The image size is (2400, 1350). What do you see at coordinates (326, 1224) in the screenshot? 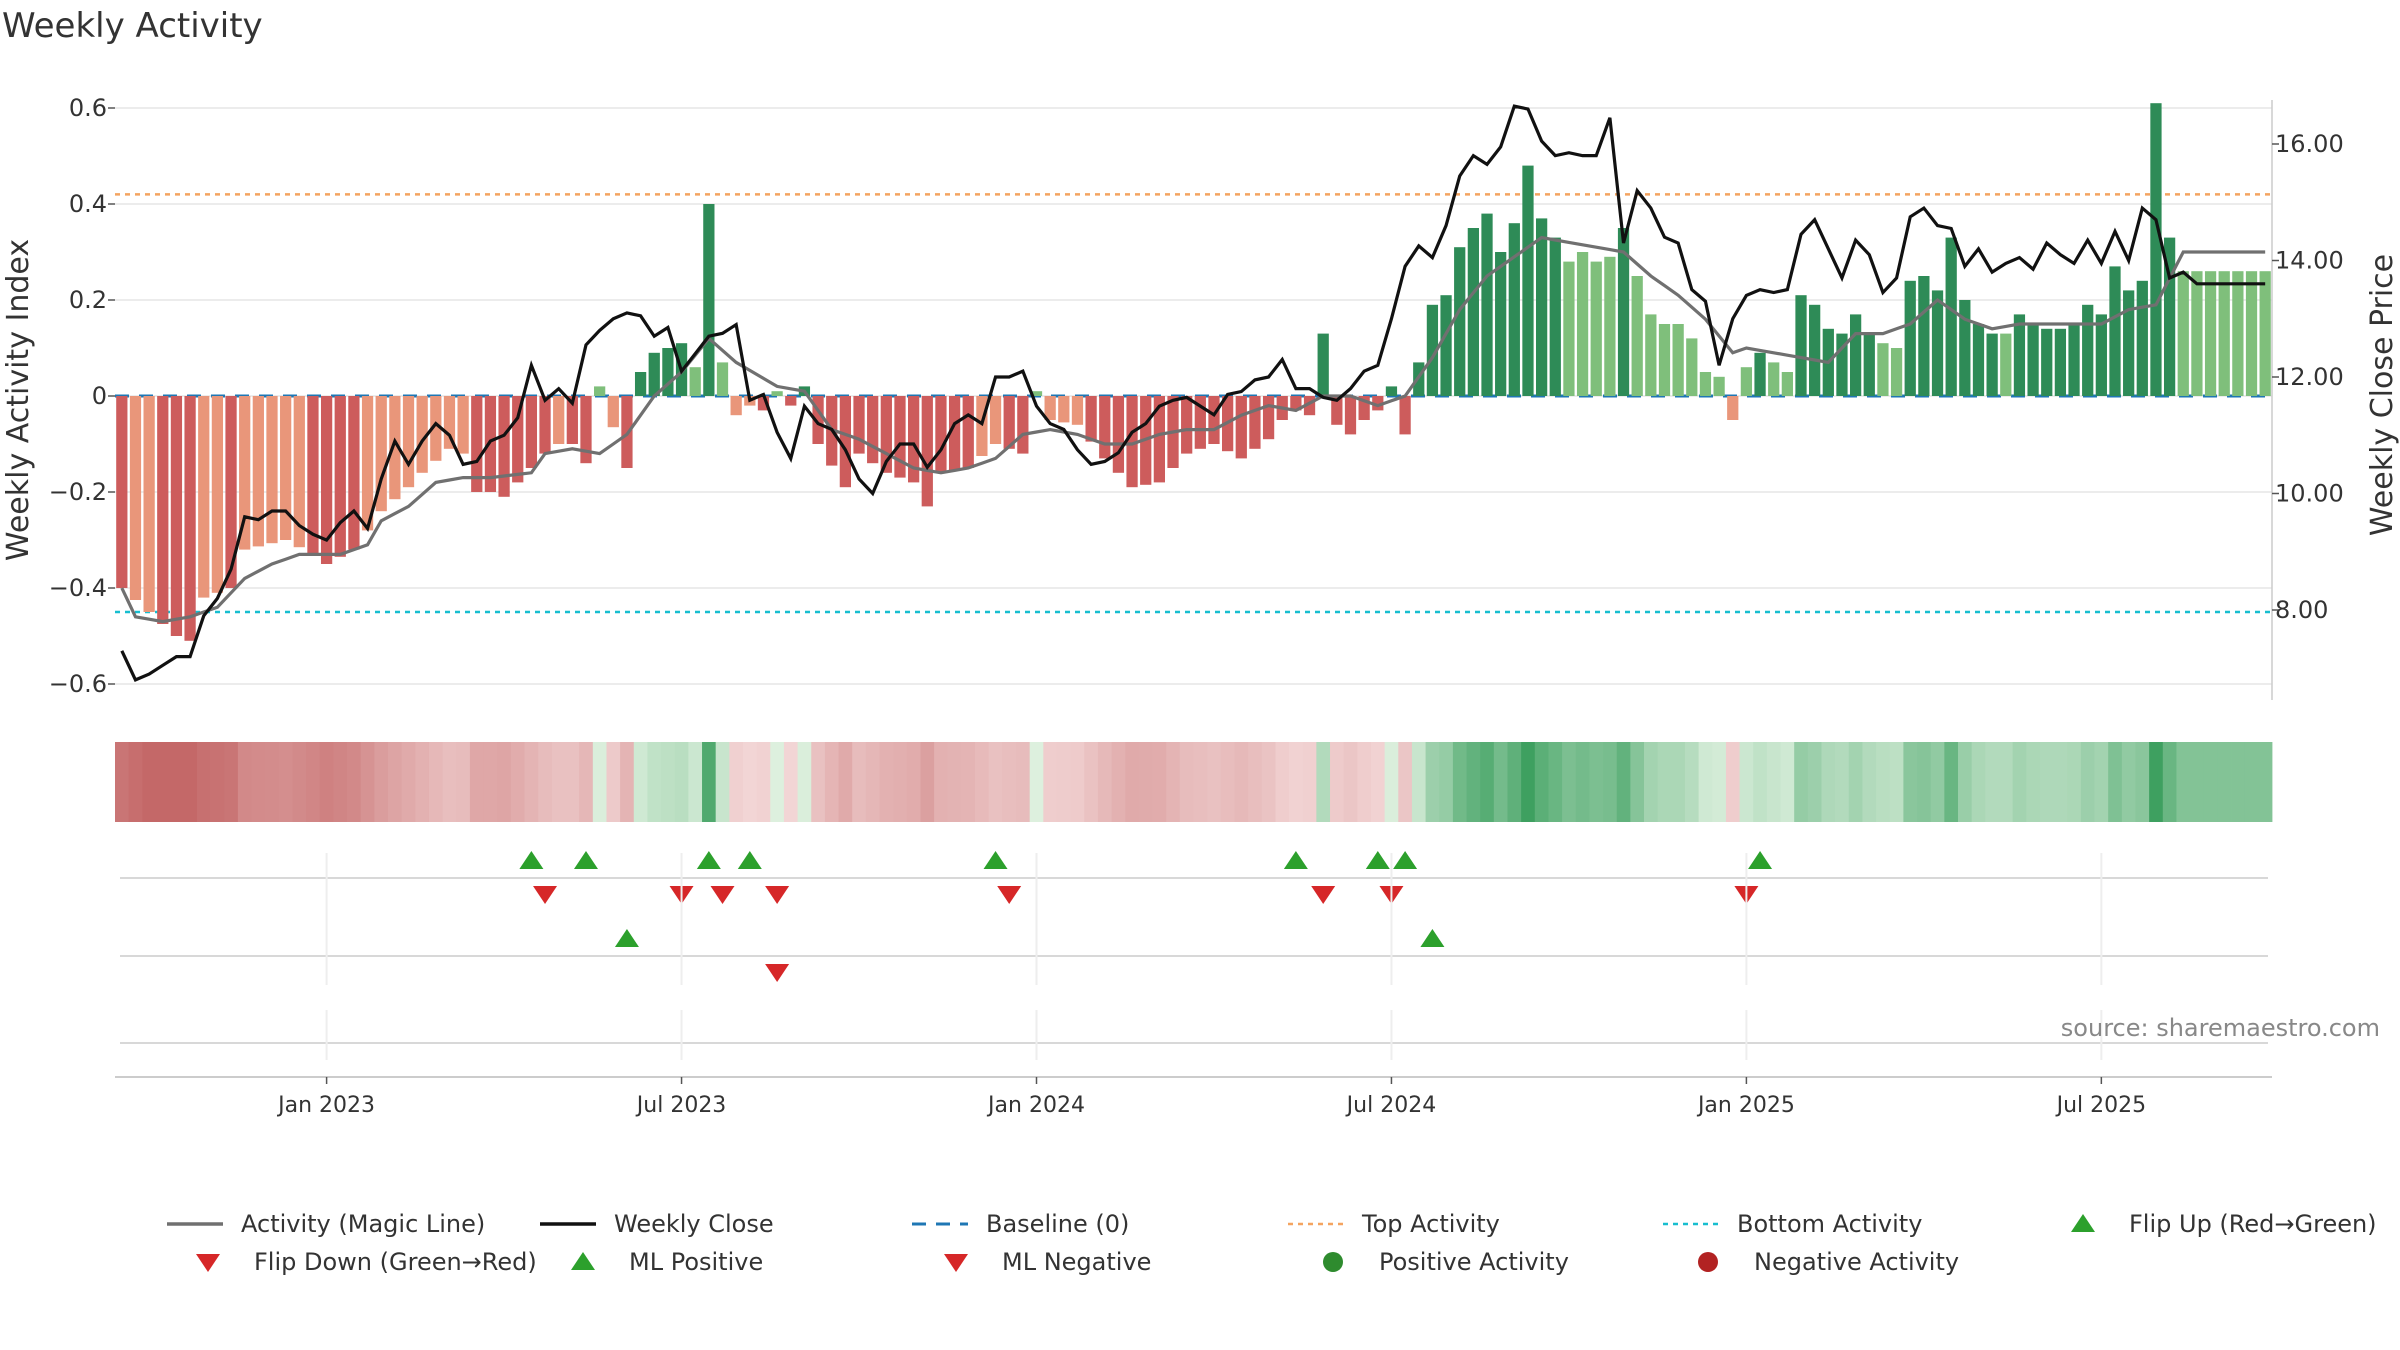
I see `legend-item: Activity (Magic Line)` at bounding box center [326, 1224].